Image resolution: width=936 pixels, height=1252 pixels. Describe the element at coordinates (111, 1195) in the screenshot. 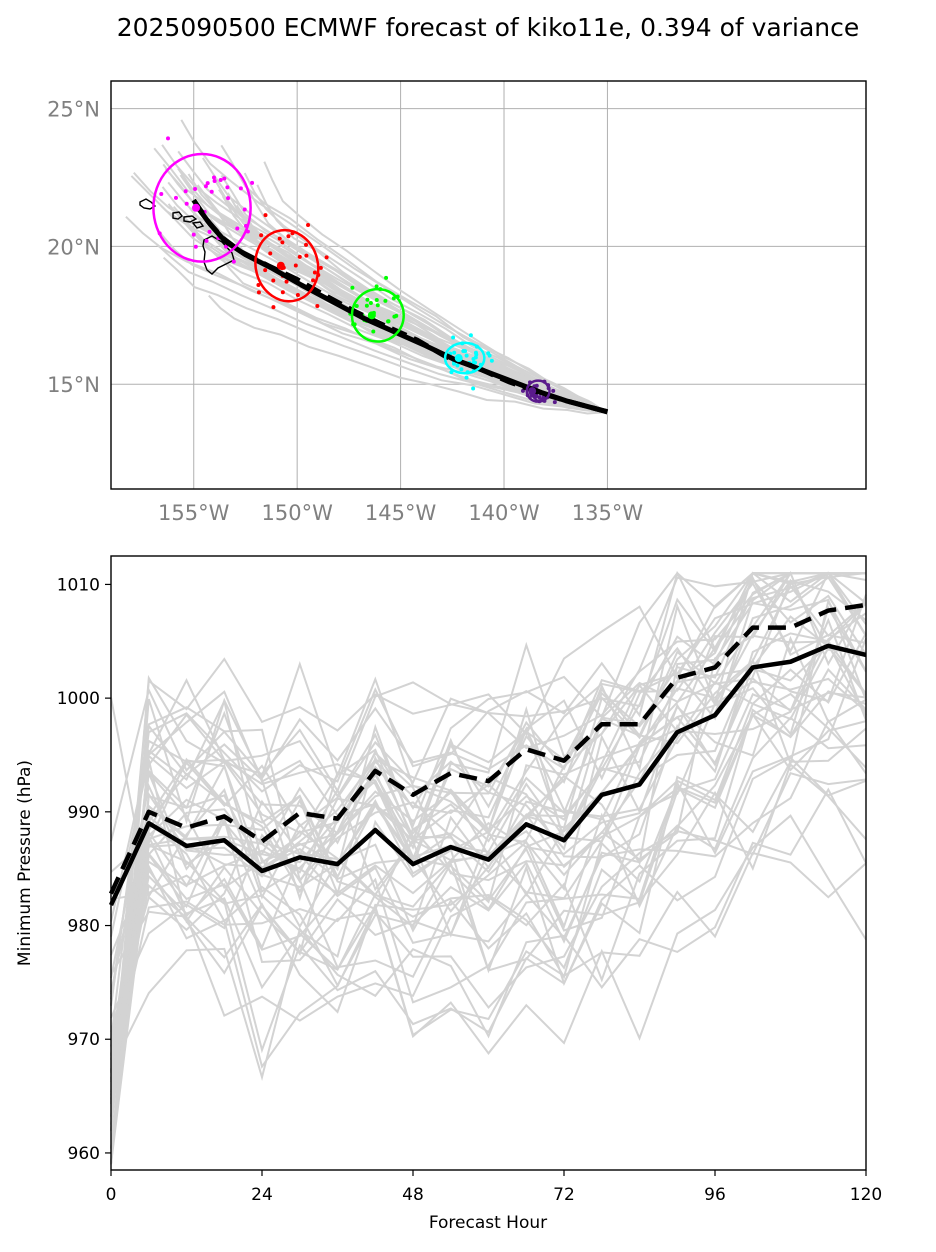

I see `pressure-x-tick-label: 0` at that location.